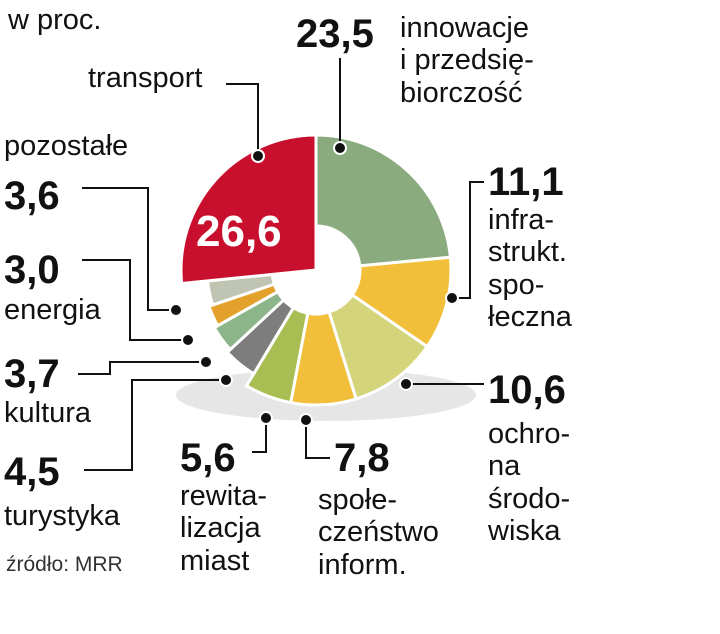  I want to click on leader-dot-innowacje, so click(340, 148).